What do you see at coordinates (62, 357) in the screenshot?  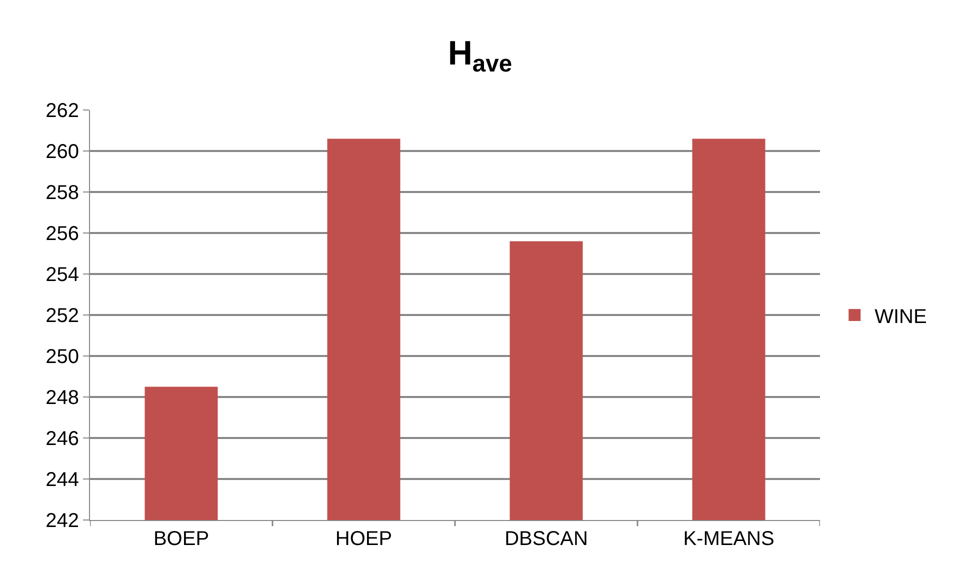 I see `y-tick-label: 250` at bounding box center [62, 357].